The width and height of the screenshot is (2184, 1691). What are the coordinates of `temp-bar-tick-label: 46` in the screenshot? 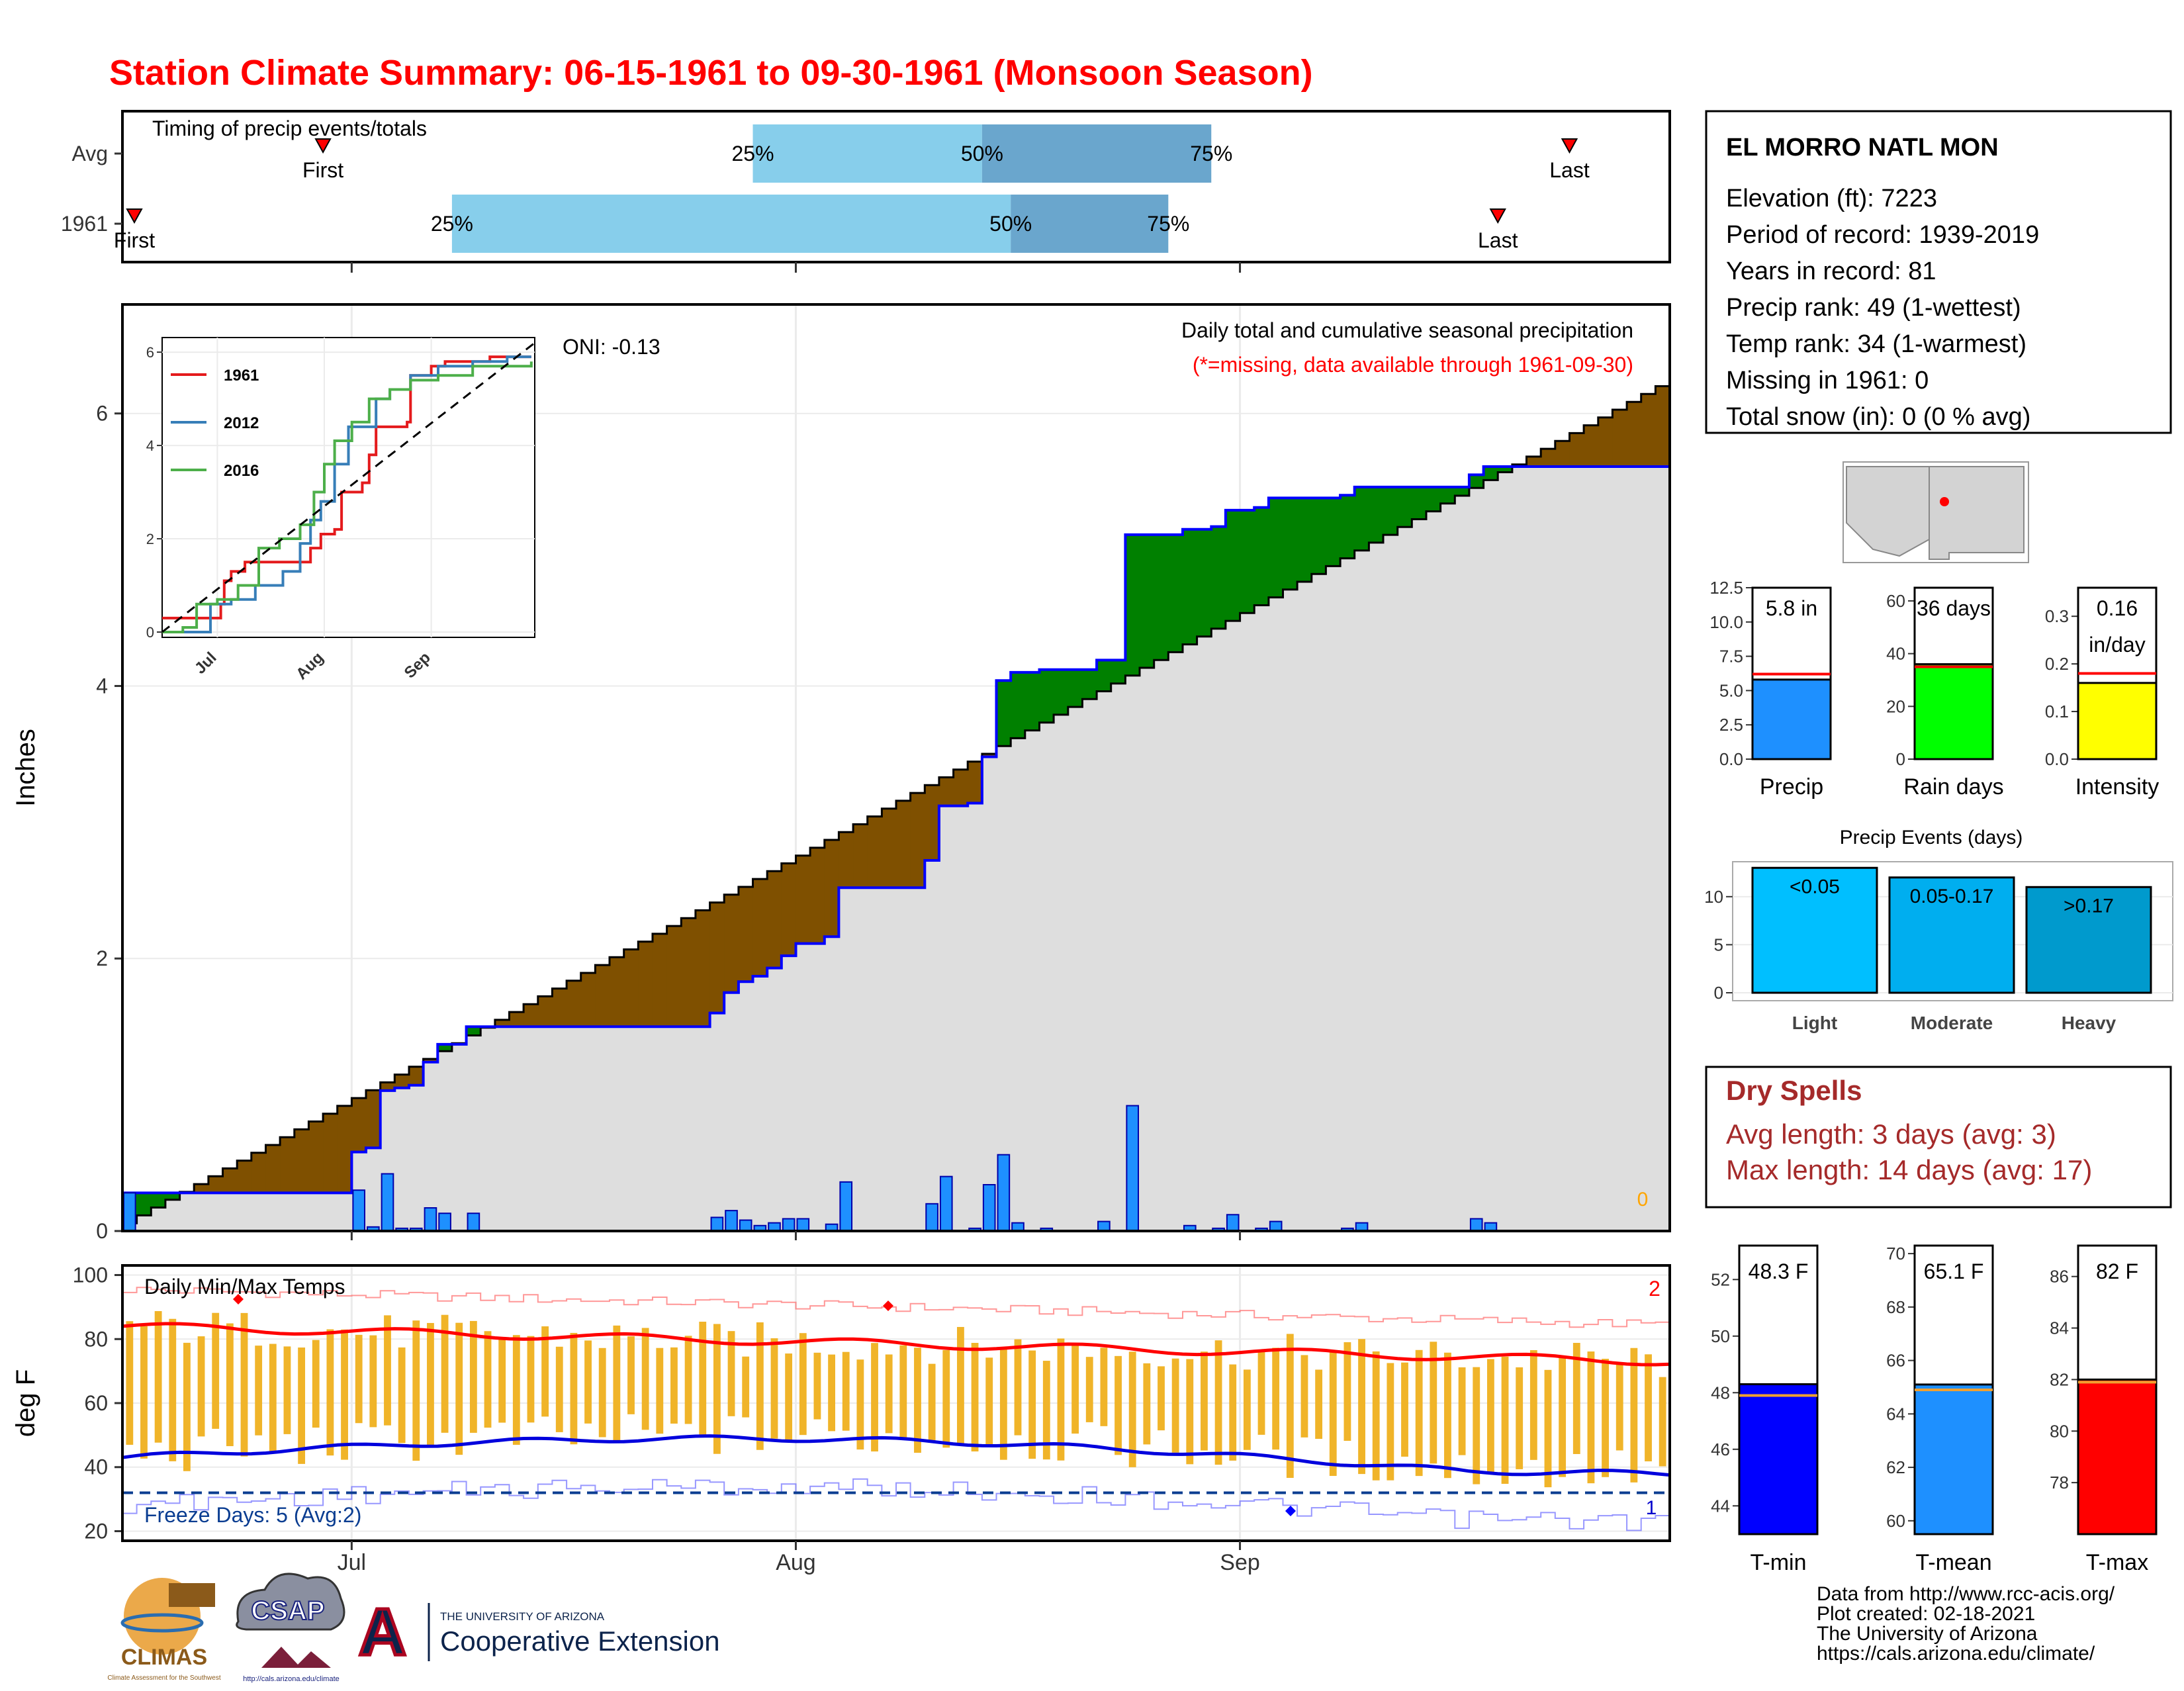 It's located at (1720, 1450).